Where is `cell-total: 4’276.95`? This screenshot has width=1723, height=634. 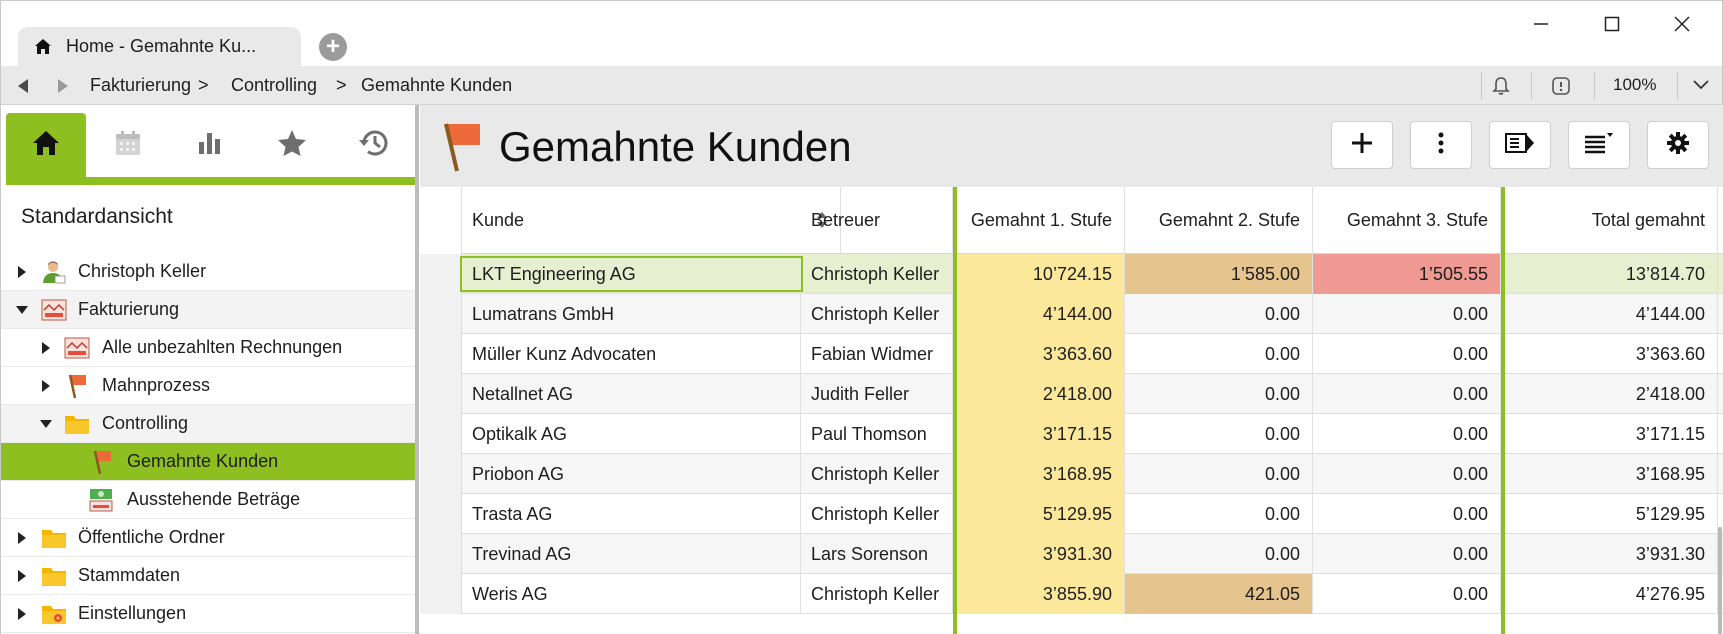
cell-total: 4’276.95 is located at coordinates (1611, 594).